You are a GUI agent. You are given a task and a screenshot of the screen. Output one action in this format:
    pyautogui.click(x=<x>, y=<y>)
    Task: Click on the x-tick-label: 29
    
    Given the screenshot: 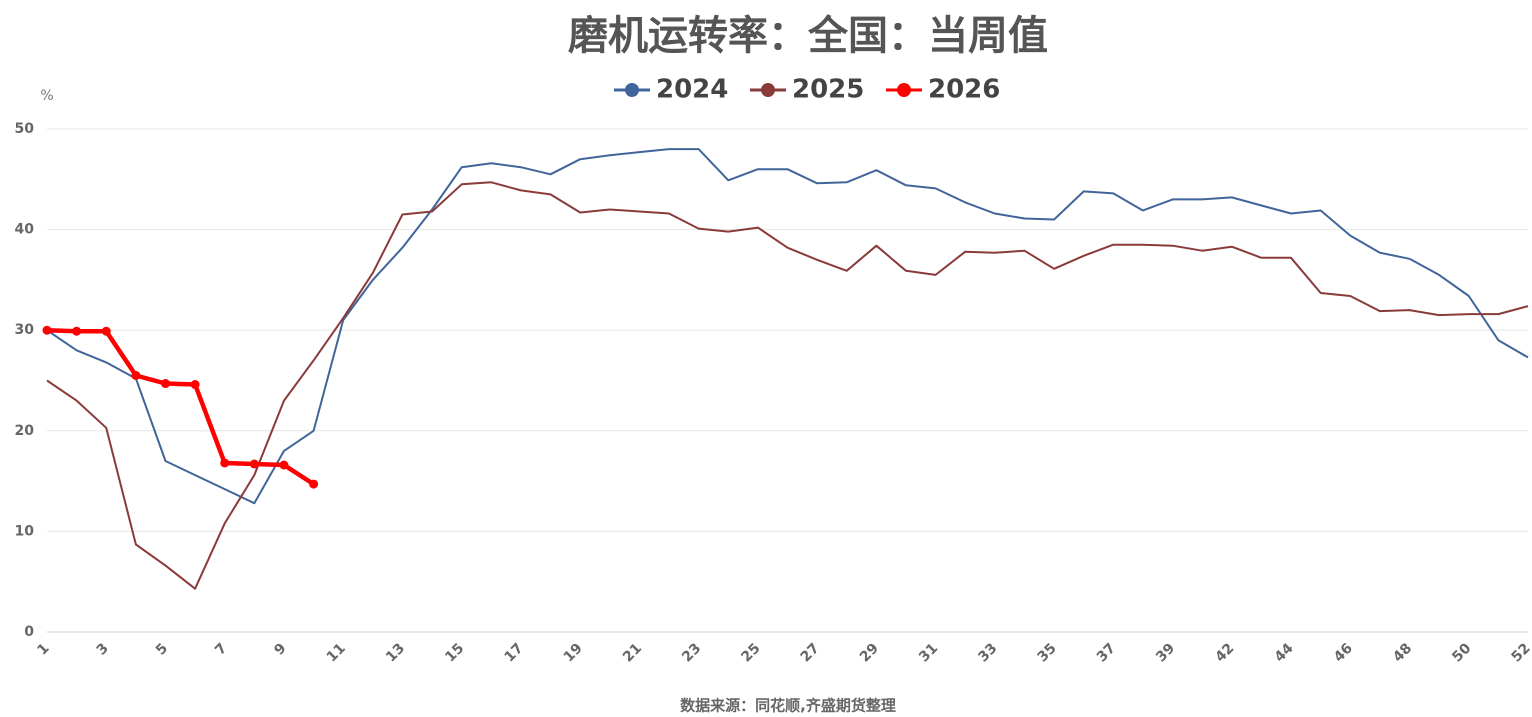 What is the action you would take?
    pyautogui.click(x=869, y=652)
    